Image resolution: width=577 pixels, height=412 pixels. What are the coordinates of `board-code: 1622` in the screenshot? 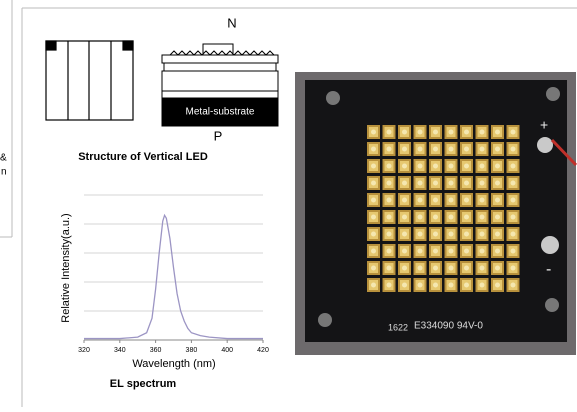 It's located at (398, 327).